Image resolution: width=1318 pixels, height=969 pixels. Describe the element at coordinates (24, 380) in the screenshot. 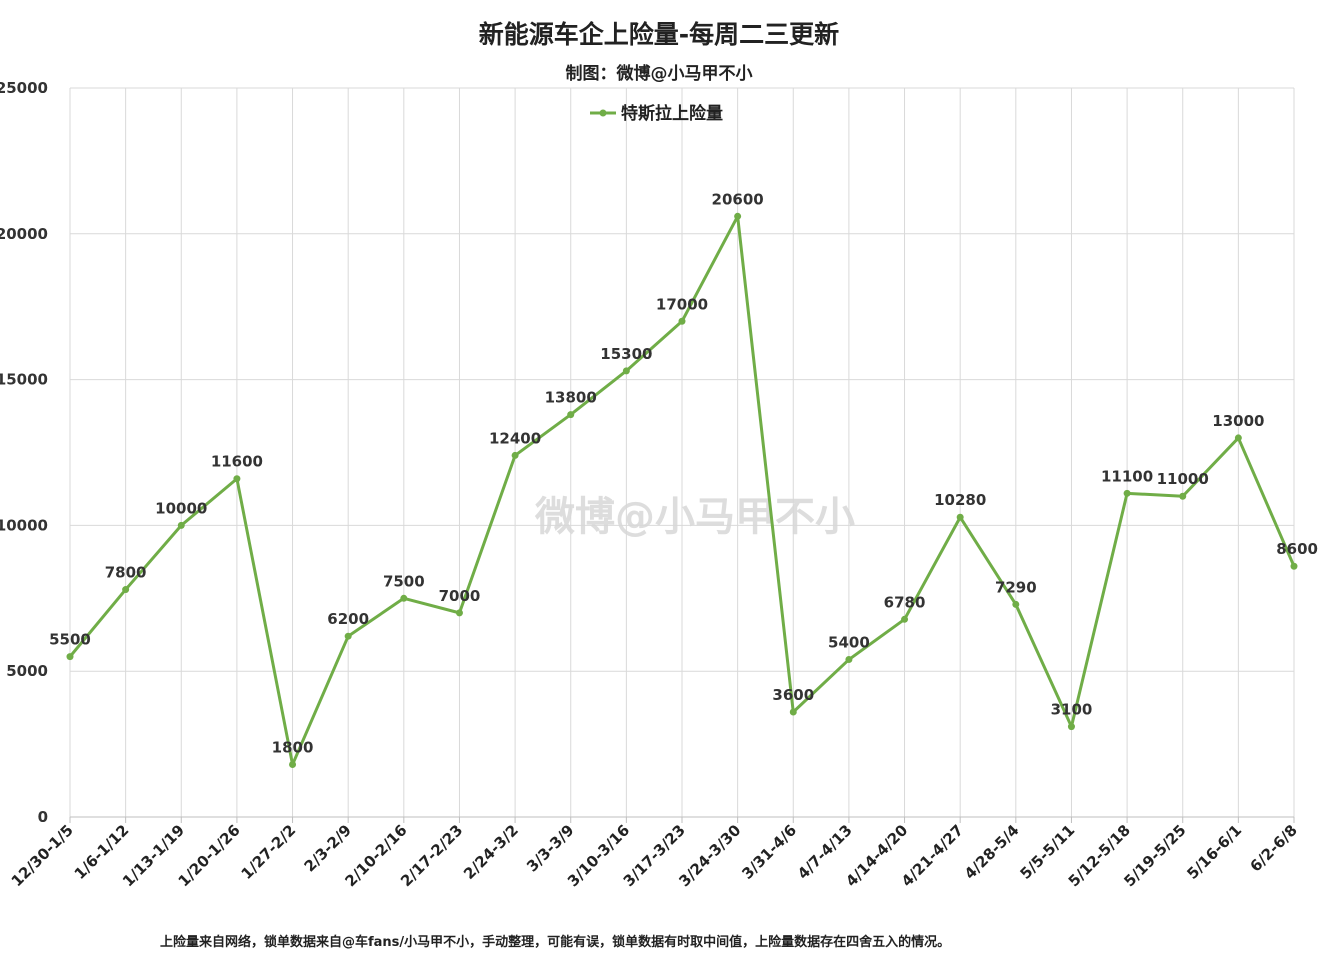

I see `y-tick-label: 15000` at that location.